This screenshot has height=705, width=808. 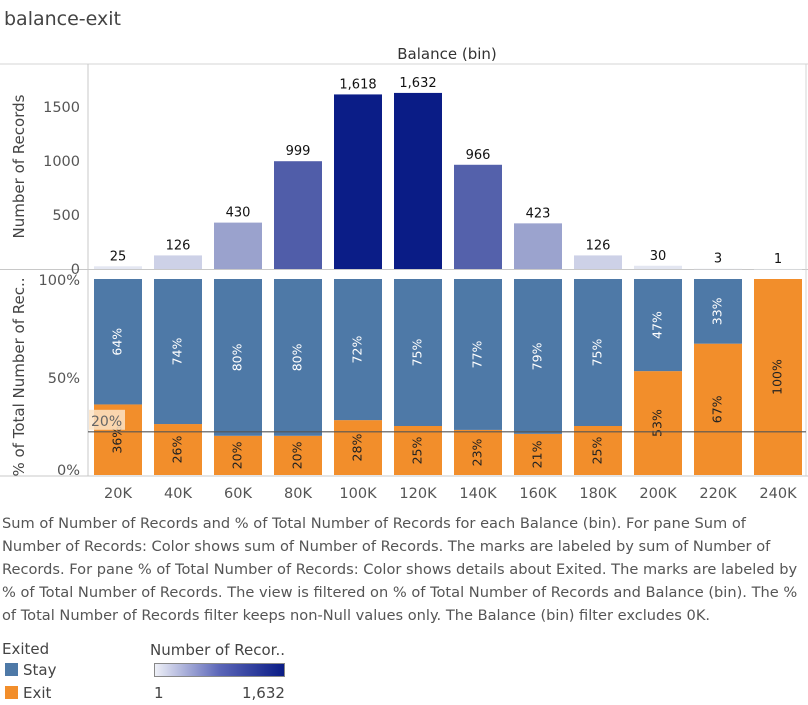 I want to click on exit-percent-label: 26%, so click(x=177, y=450).